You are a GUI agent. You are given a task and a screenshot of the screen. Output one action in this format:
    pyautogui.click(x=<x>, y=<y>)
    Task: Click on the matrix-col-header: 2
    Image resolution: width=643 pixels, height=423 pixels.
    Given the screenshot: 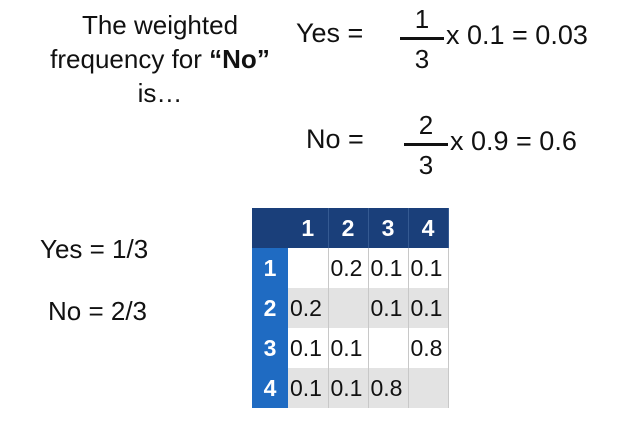 What is the action you would take?
    pyautogui.click(x=348, y=228)
    